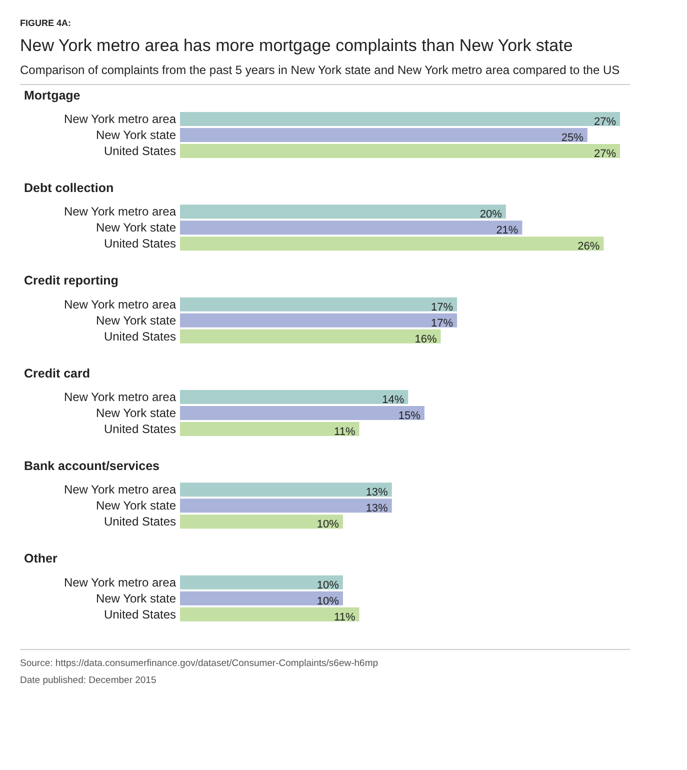 The height and width of the screenshot is (770, 687). Describe the element at coordinates (425, 339) in the screenshot. I see `data-label: 16%` at that location.